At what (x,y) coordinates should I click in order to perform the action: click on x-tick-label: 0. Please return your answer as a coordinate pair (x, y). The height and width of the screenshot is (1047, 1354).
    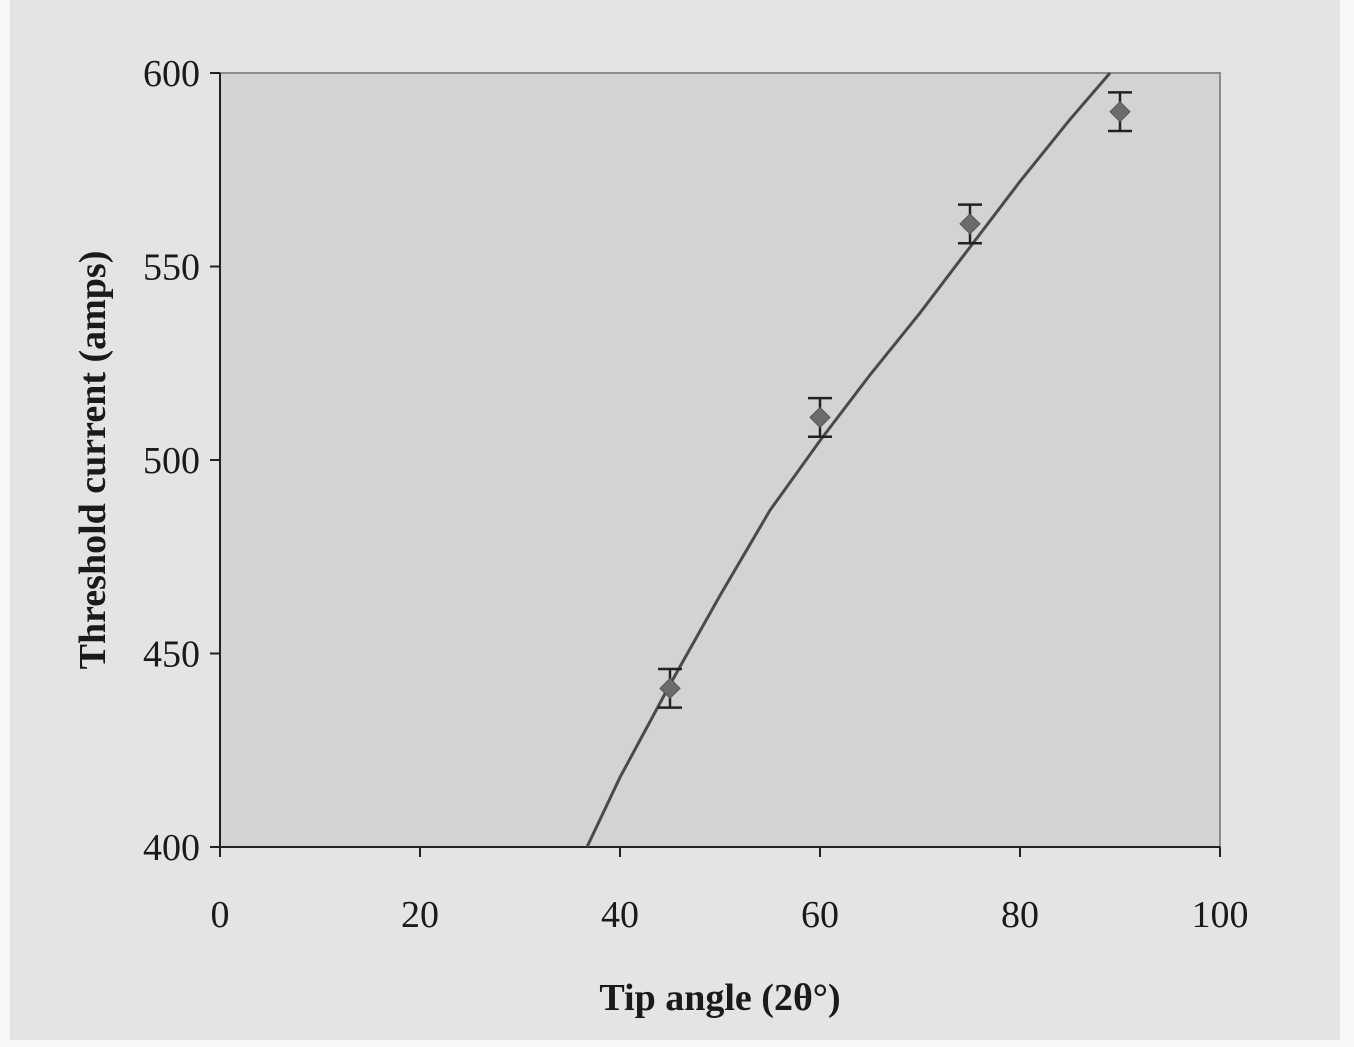
    Looking at the image, I should click on (220, 915).